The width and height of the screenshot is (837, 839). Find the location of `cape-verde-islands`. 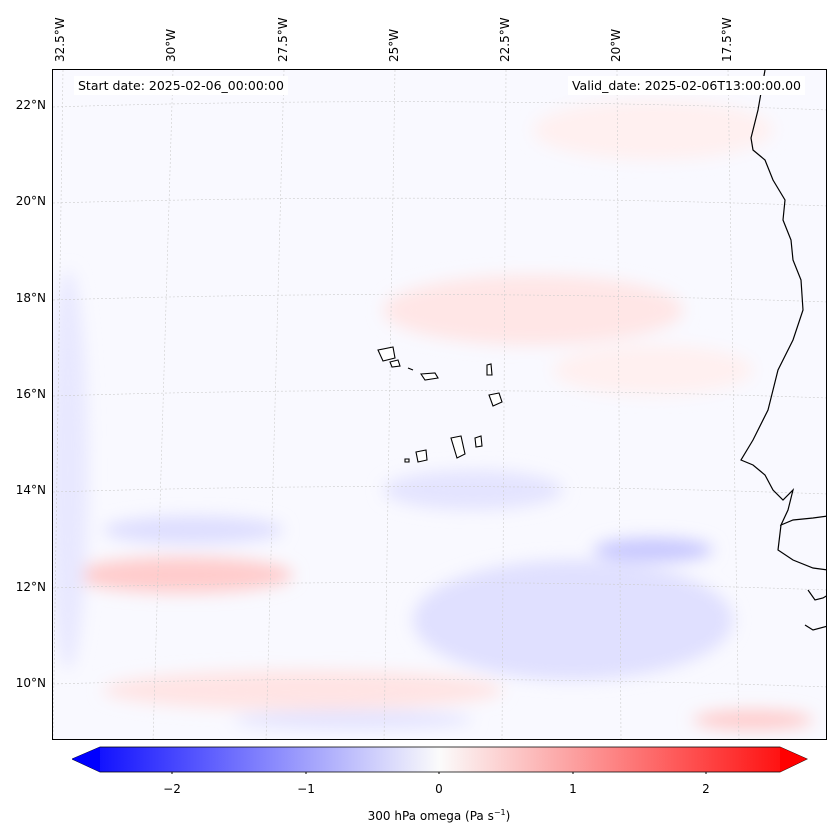

cape-verde-islands is located at coordinates (440, 404).